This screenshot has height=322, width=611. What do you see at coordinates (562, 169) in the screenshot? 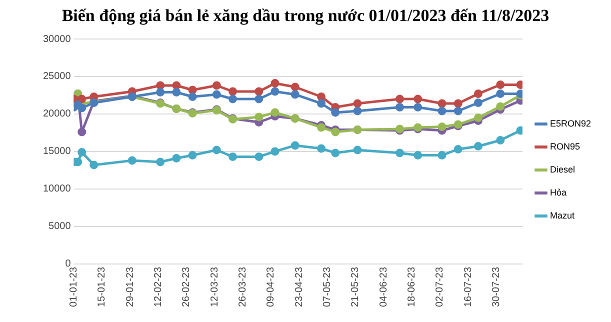
I see `legend-label: Diesel` at bounding box center [562, 169].